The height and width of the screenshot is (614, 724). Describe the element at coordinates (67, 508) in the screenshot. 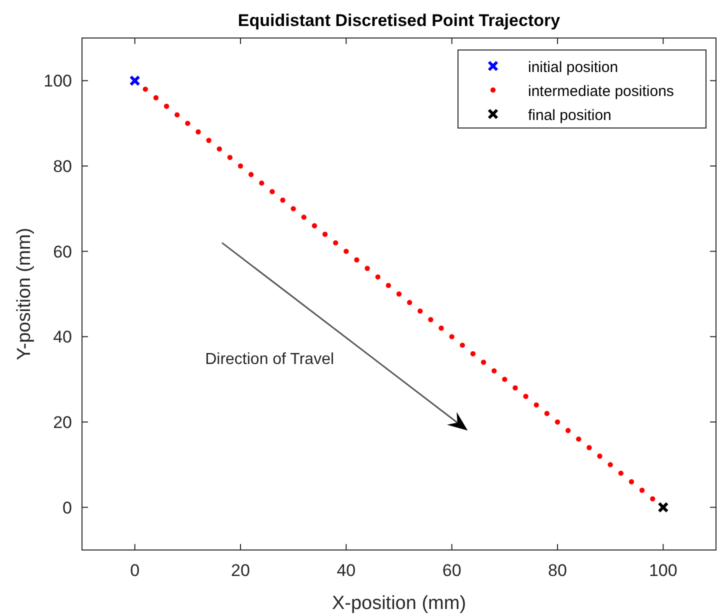

I see `y-tick-label: 0` at that location.